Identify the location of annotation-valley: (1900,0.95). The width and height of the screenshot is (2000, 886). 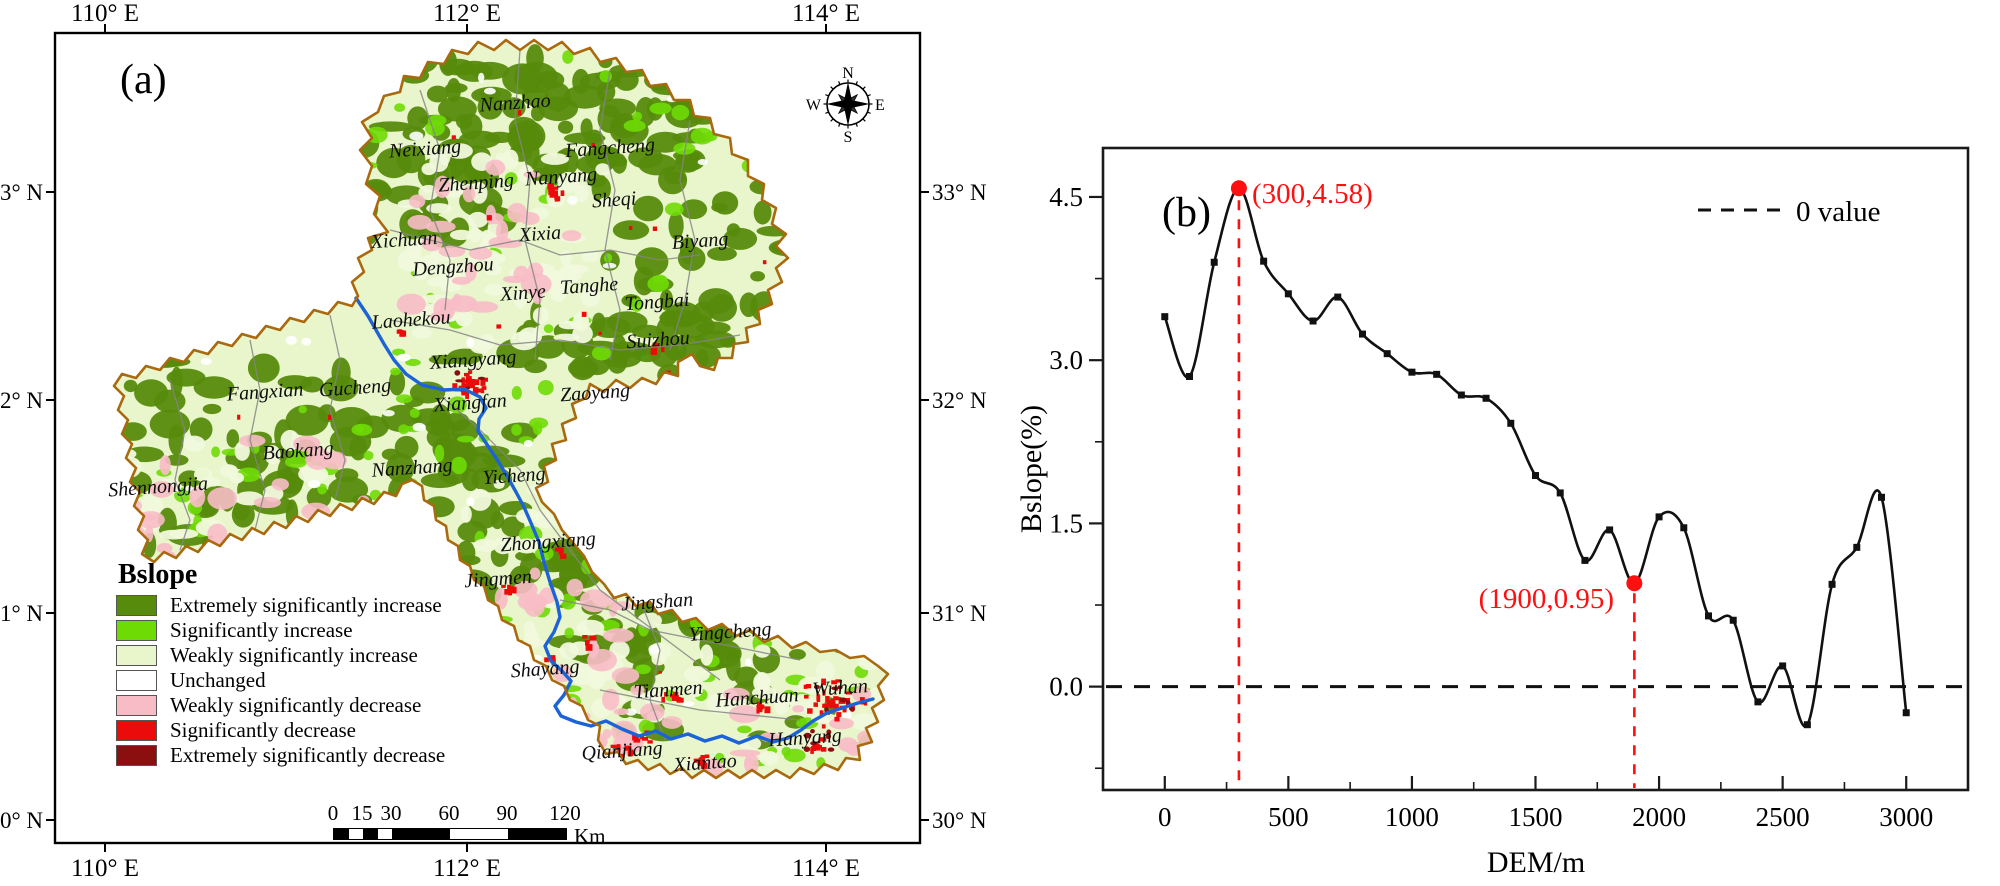
(1546, 599).